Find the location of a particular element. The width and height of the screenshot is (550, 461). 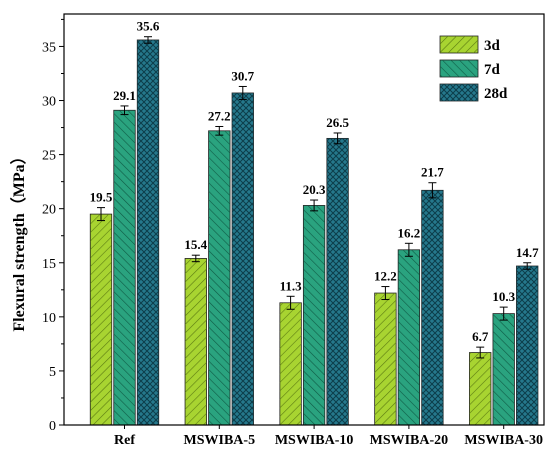

y-tick-label: 5 is located at coordinates (52, 372).